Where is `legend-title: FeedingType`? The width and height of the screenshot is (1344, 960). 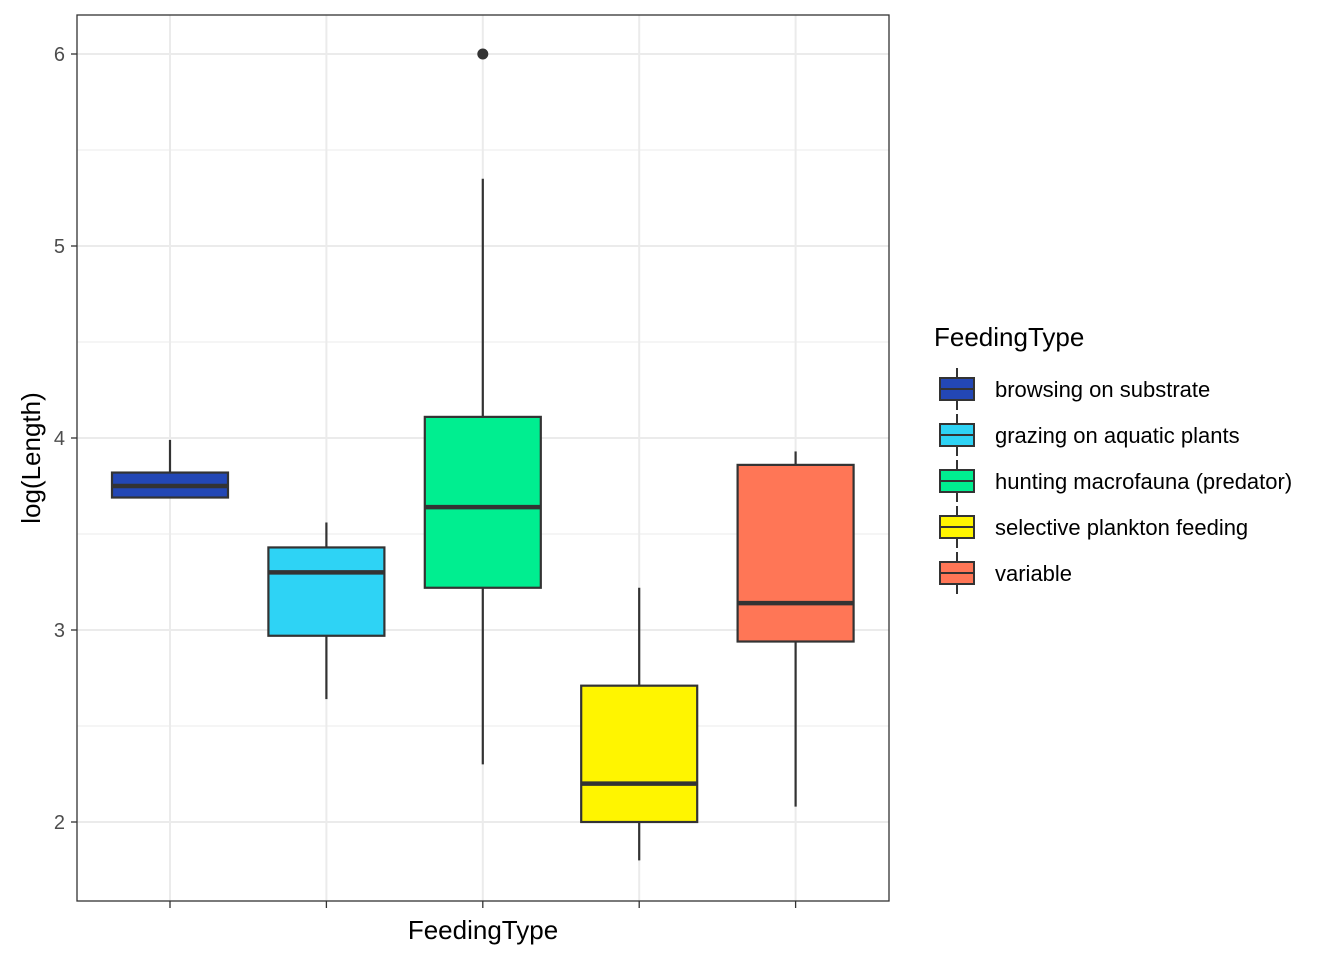 legend-title: FeedingType is located at coordinates (1009, 337).